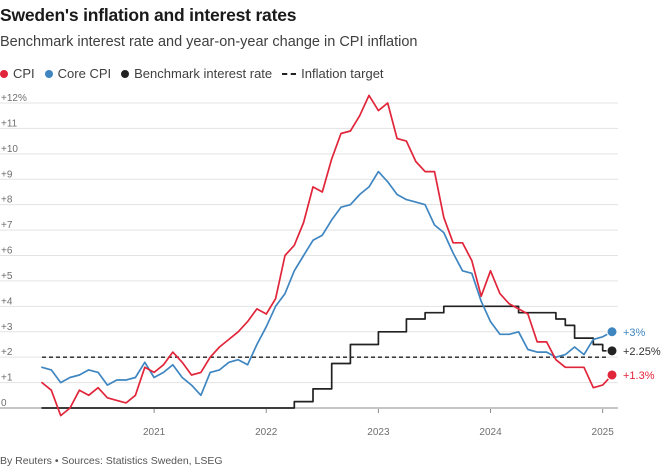 The width and height of the screenshot is (666, 470). What do you see at coordinates (7, 251) in the screenshot?
I see `y-tick-label: +6` at bounding box center [7, 251].